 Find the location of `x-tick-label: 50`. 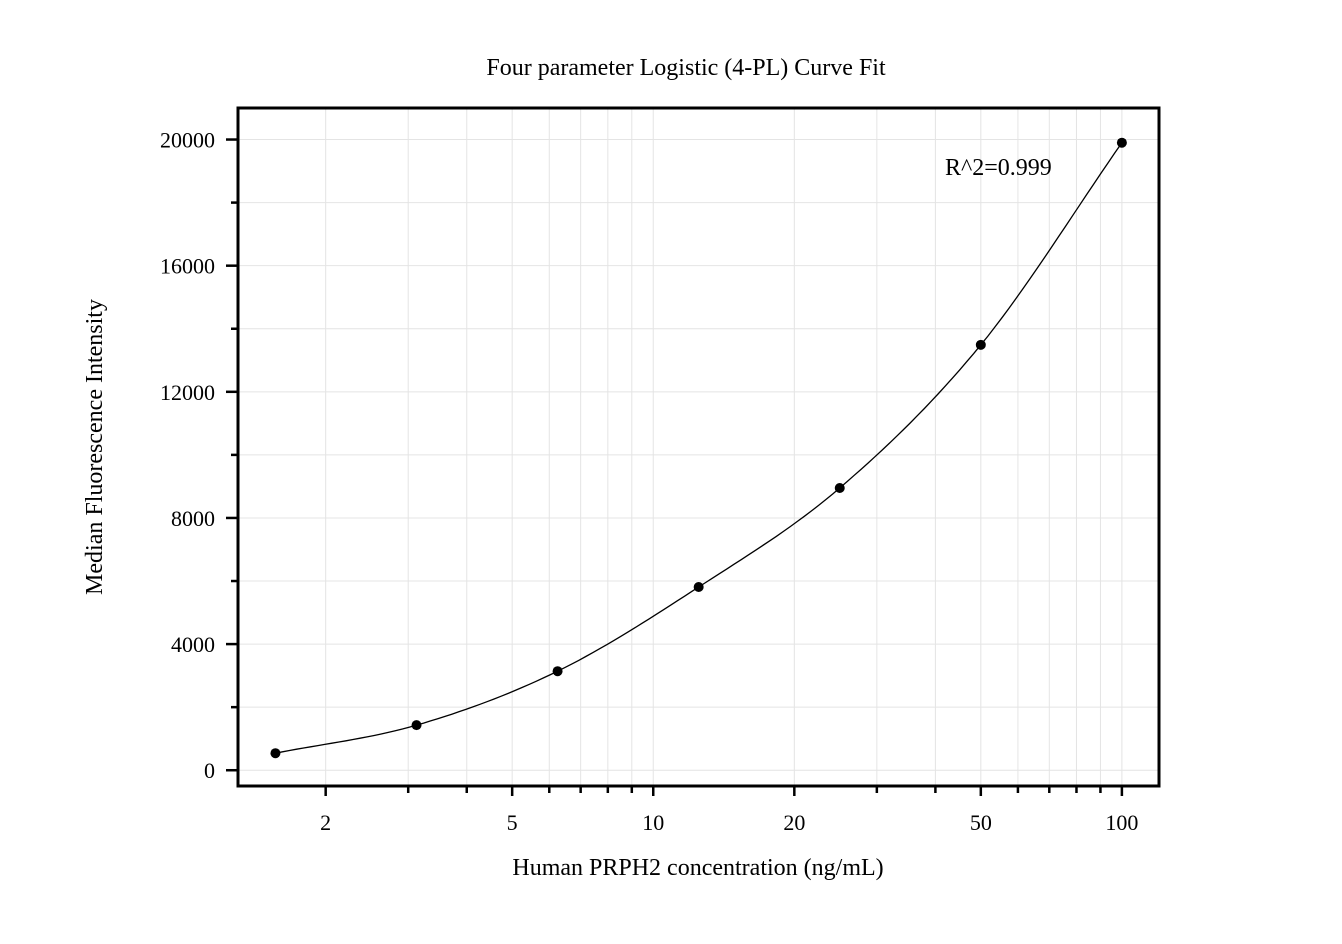

x-tick-label: 50 is located at coordinates (981, 822).